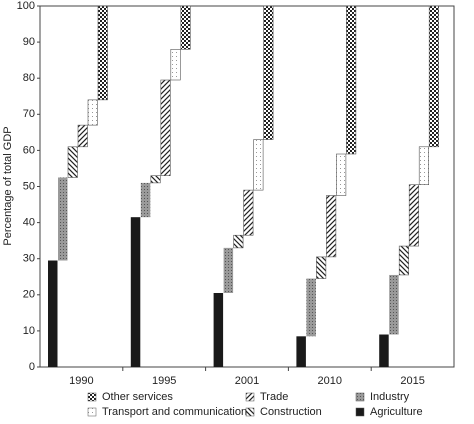  I want to click on y-tick-label: 50, so click(29, 186).